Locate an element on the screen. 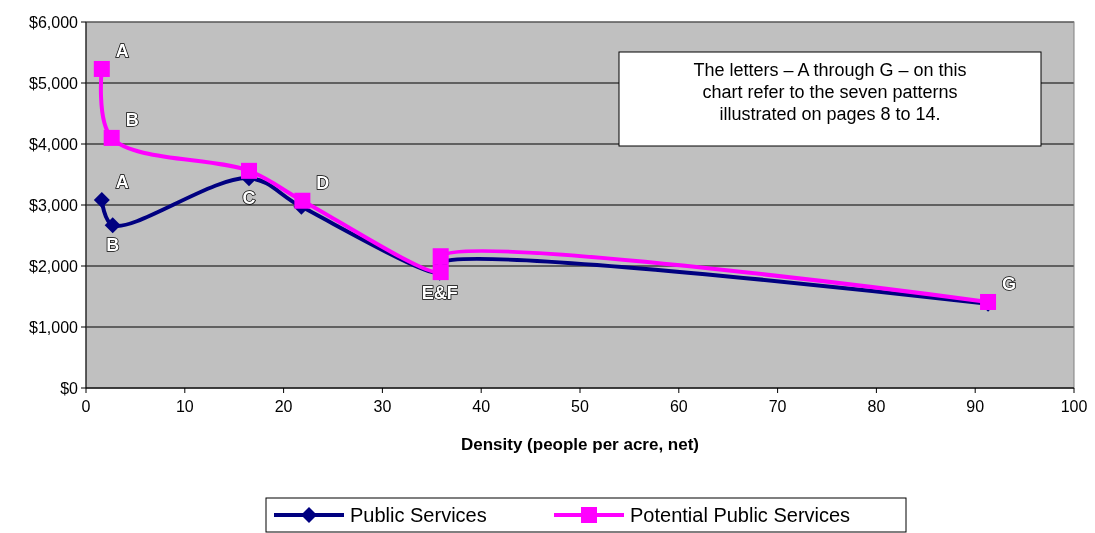 The image size is (1095, 533). note-box: The letters – A through G – on this chart refer to the seven patterns illustrated on pages 8 to 14. is located at coordinates (830, 99).